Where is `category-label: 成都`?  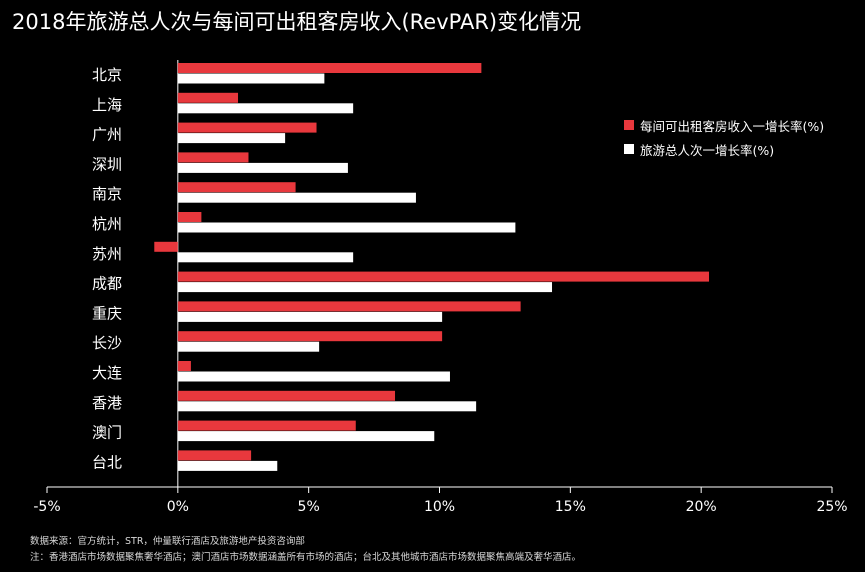 category-label: 成都 is located at coordinates (107, 284).